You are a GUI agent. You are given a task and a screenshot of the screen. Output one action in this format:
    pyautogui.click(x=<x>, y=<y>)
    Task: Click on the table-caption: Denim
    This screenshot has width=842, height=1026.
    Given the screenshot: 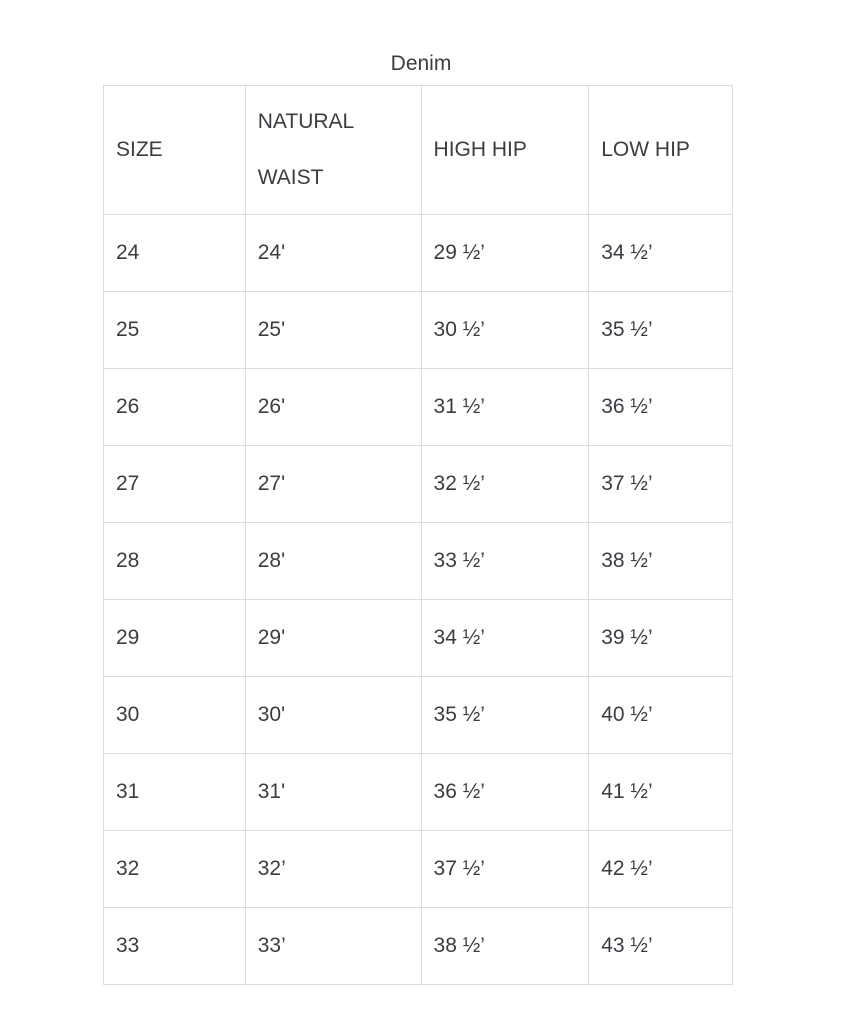 What is the action you would take?
    pyautogui.click(x=421, y=63)
    